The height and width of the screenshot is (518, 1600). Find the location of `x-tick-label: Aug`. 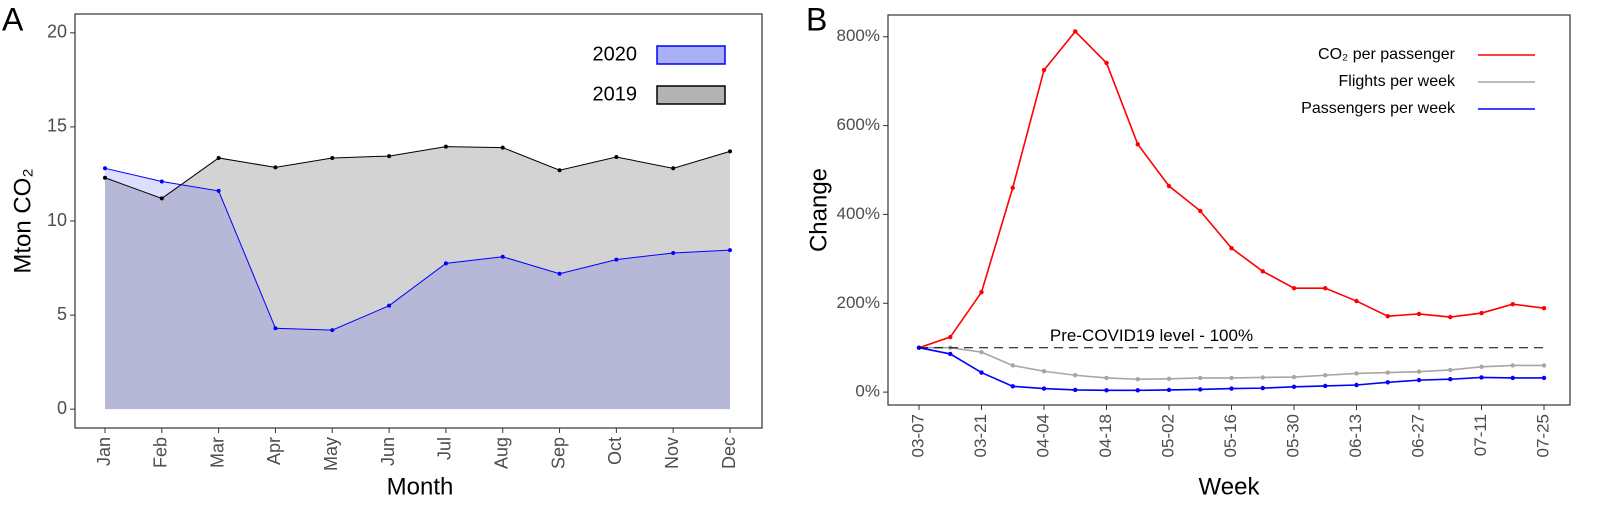

x-tick-label: Aug is located at coordinates (501, 453).